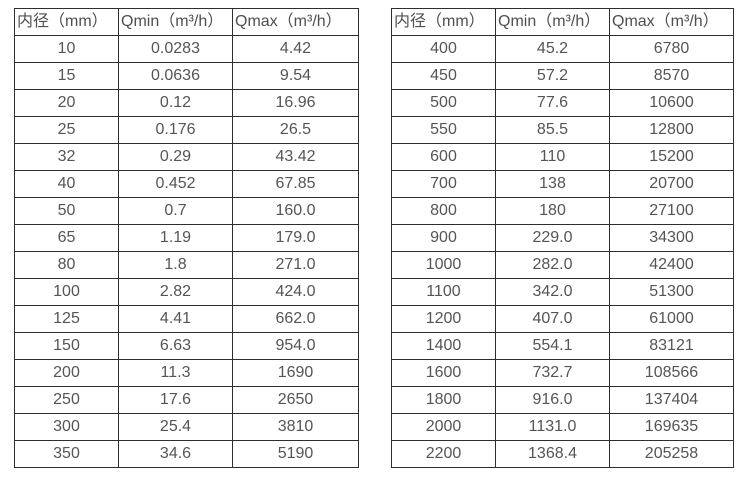 The width and height of the screenshot is (750, 483). I want to click on table-cell: 40, so click(66, 184).